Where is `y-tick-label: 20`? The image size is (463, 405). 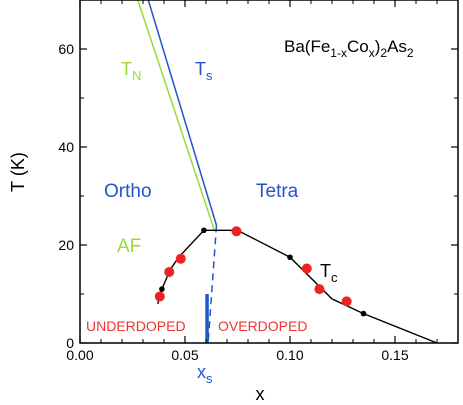
y-tick-label: 20 is located at coordinates (66, 245).